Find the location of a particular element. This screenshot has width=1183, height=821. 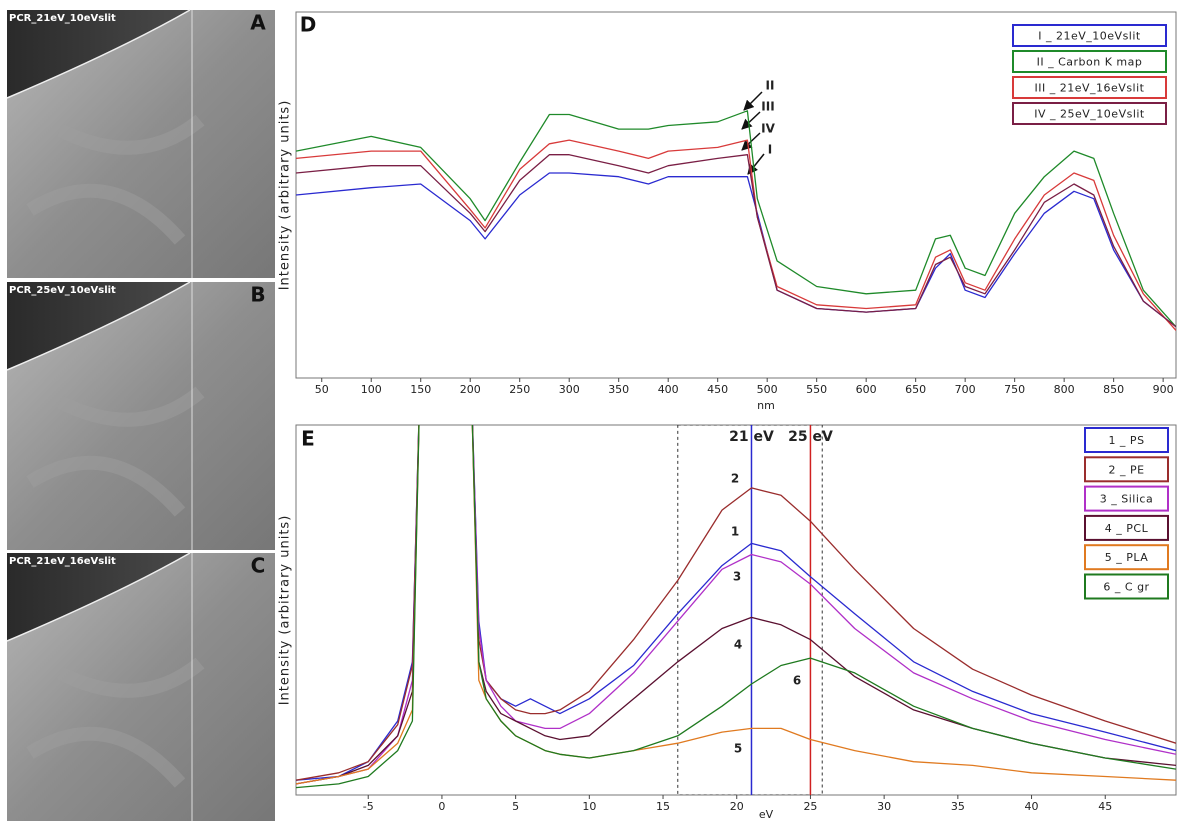

legend-label: 5 _ PLA is located at coordinates (1127, 557).